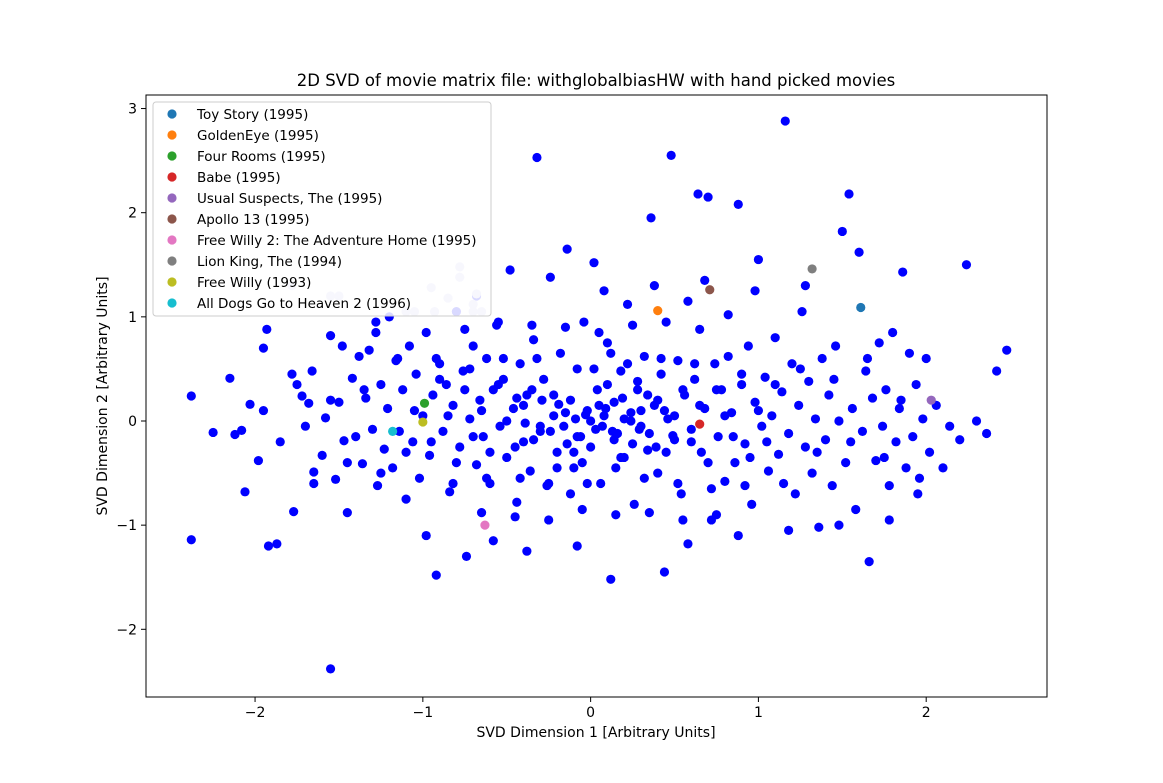 This screenshot has width=1163, height=783. Describe the element at coordinates (253, 220) in the screenshot. I see `legend-label-5: Apollo 13 (1995)` at that location.